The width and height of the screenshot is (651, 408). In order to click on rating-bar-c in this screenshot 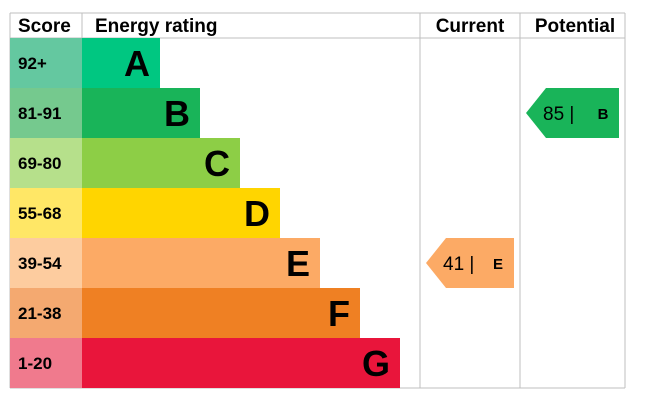, I will do `click(161, 163)`.